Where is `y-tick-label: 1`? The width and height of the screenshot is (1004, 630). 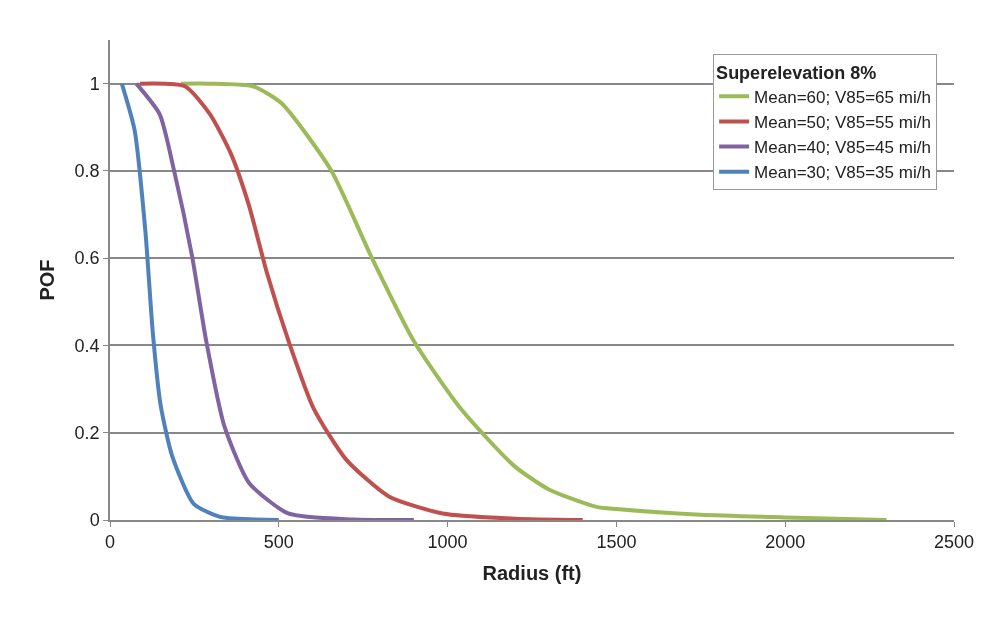
y-tick-label: 1 is located at coordinates (94, 83).